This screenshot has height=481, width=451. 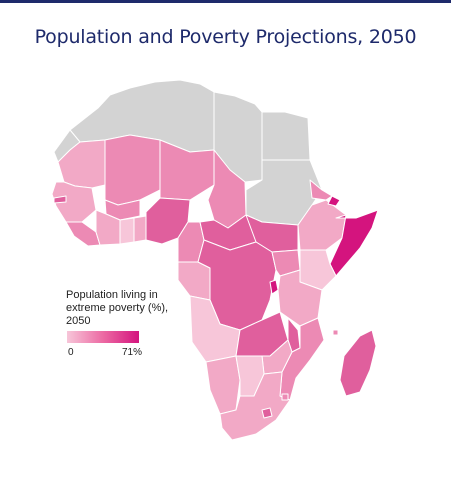 I want to click on region-swaziland, so click(x=285, y=397).